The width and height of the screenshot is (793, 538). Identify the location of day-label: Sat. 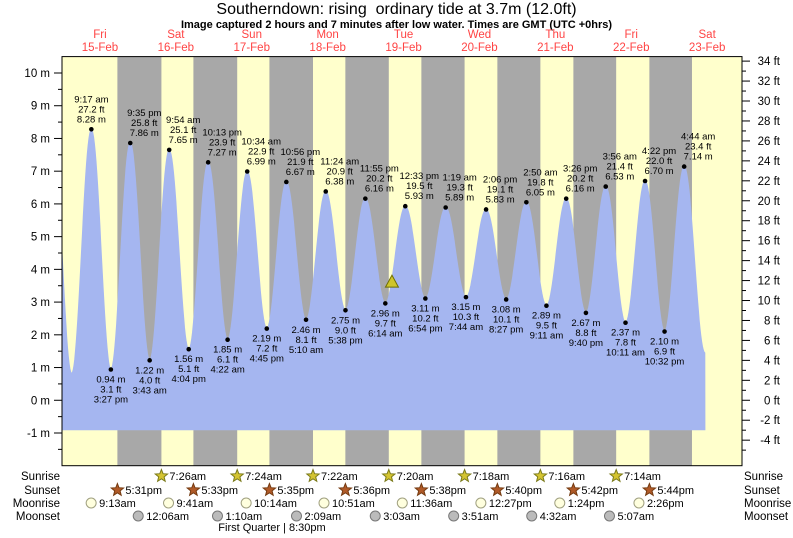
(708, 35).